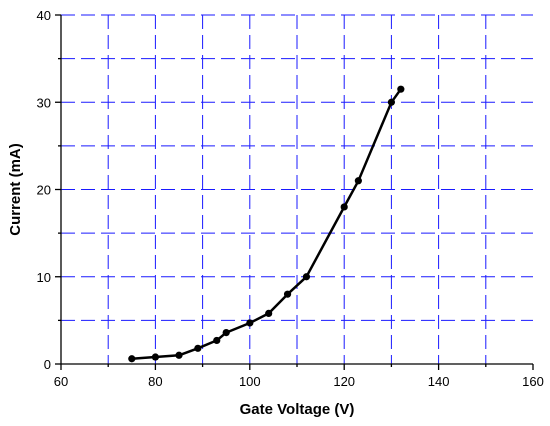 This screenshot has width=550, height=426. Describe the element at coordinates (61, 381) in the screenshot. I see `x-tick-label: 60` at that location.